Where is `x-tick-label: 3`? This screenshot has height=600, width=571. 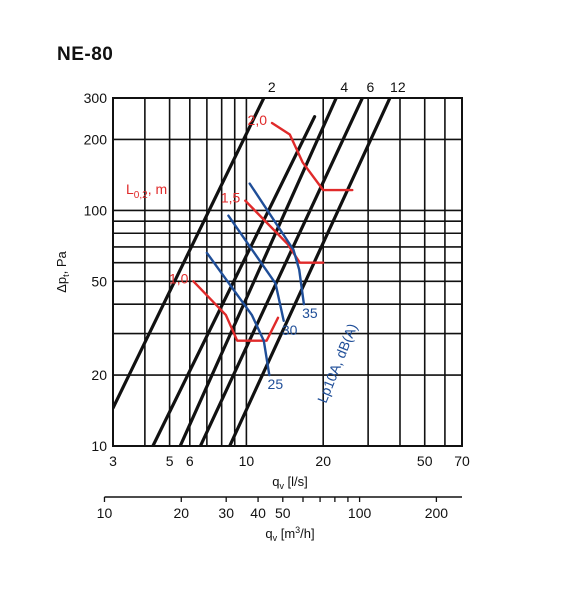
x-tick-label: 3 is located at coordinates (113, 461).